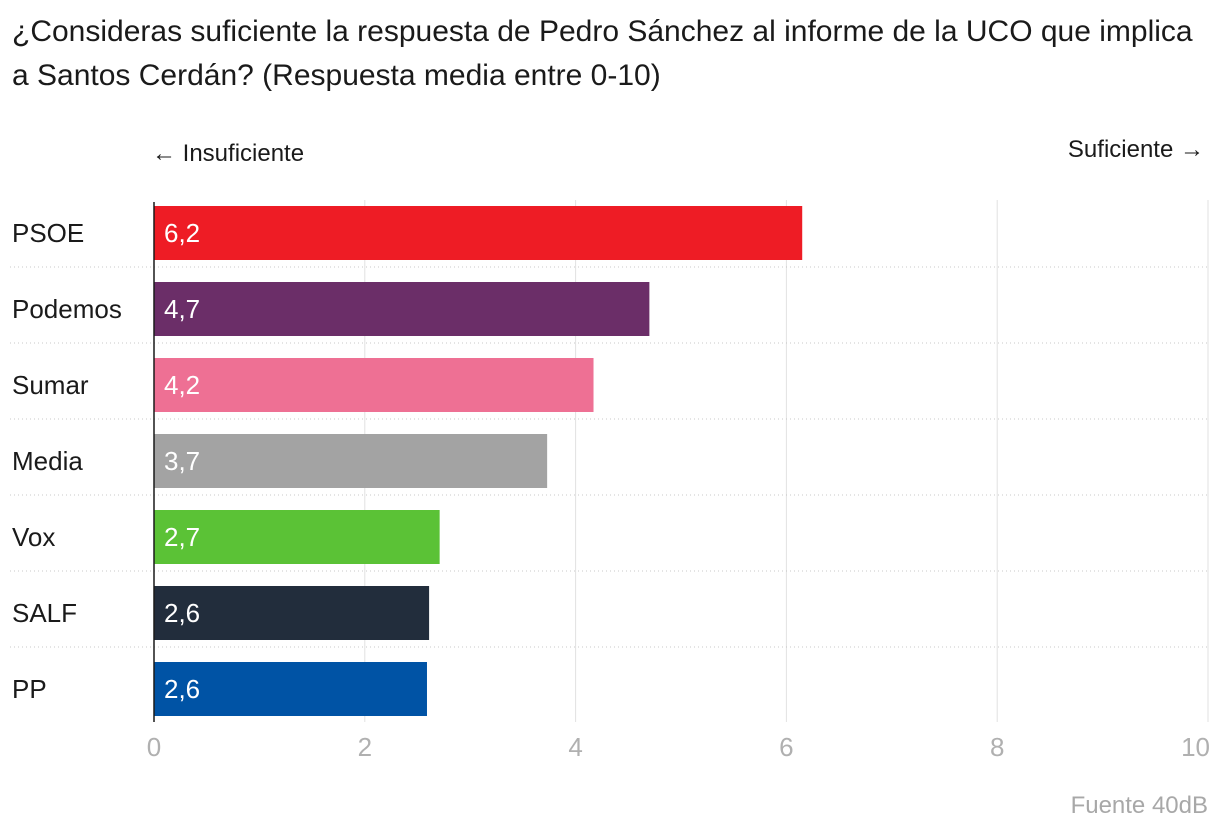 This screenshot has height=840, width=1220. I want to click on insufficient-hint: ← Insuficiente, so click(228, 153).